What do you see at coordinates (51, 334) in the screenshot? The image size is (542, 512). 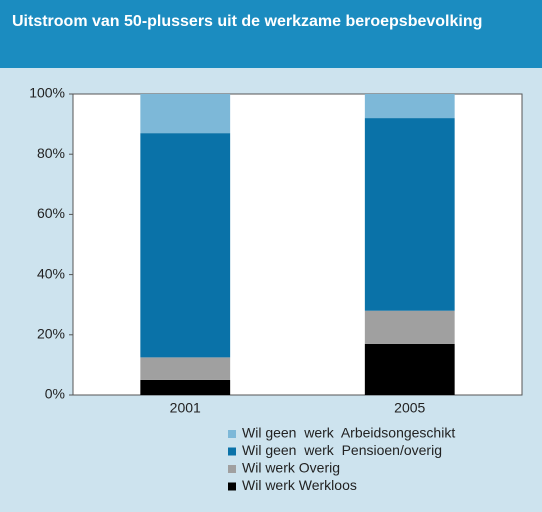 I see `y-tick-label: 20%` at bounding box center [51, 334].